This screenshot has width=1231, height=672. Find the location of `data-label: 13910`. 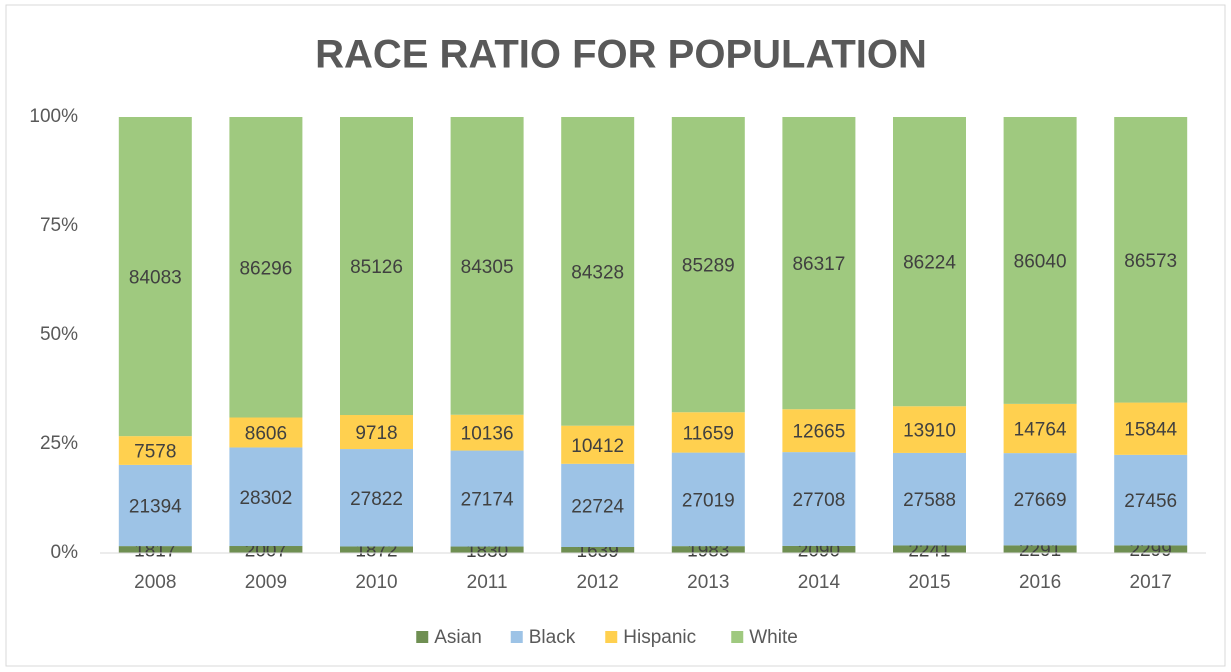

data-label: 13910 is located at coordinates (929, 431).